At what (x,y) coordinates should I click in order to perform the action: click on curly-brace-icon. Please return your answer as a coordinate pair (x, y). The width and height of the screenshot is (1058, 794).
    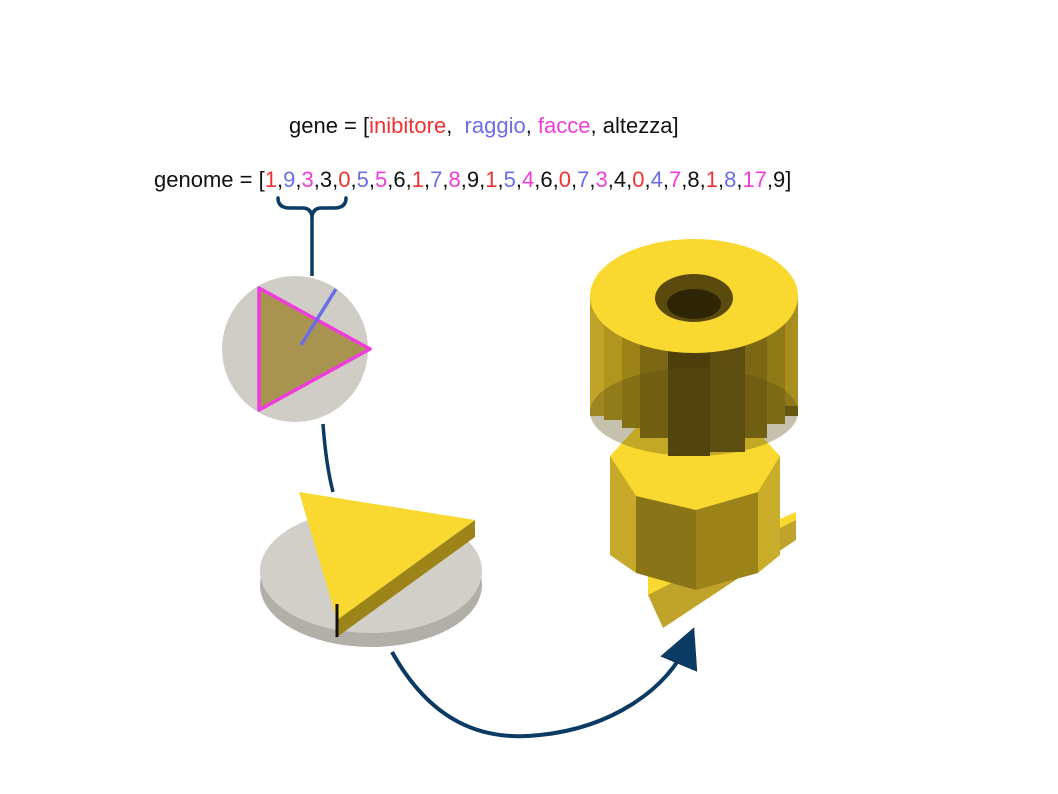
    Looking at the image, I should click on (312, 207).